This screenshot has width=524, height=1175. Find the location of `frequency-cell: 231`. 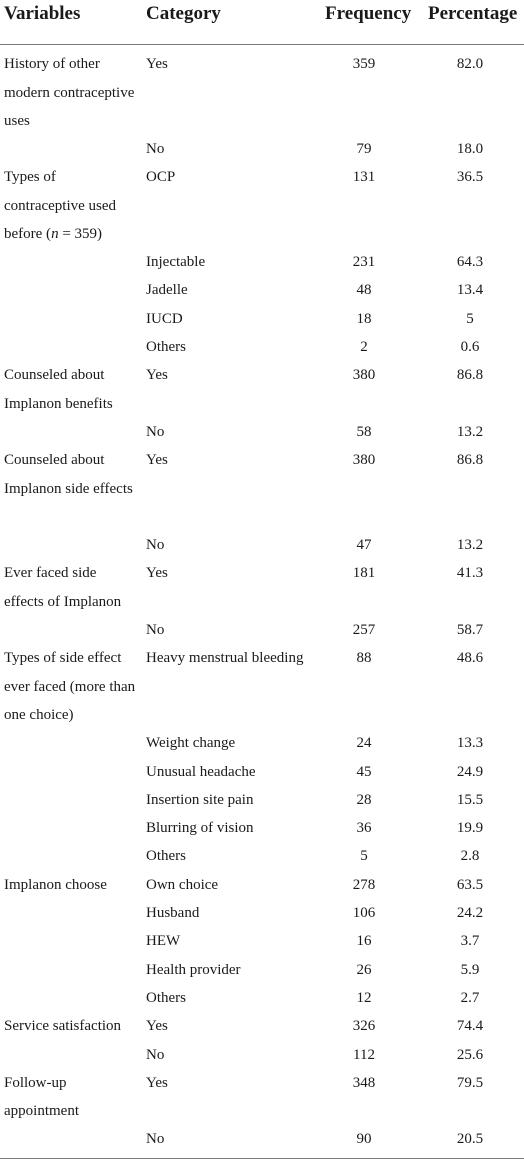

frequency-cell: 231 is located at coordinates (364, 262).